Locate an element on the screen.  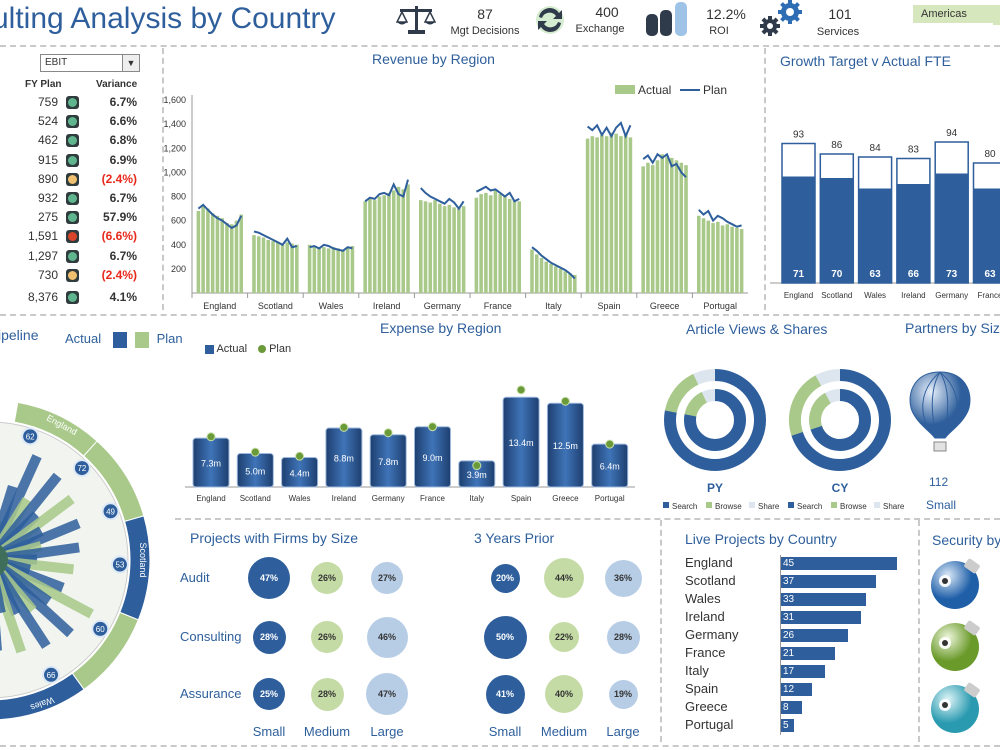
revenue-legend-plan-label: Plan is located at coordinates (715, 90).